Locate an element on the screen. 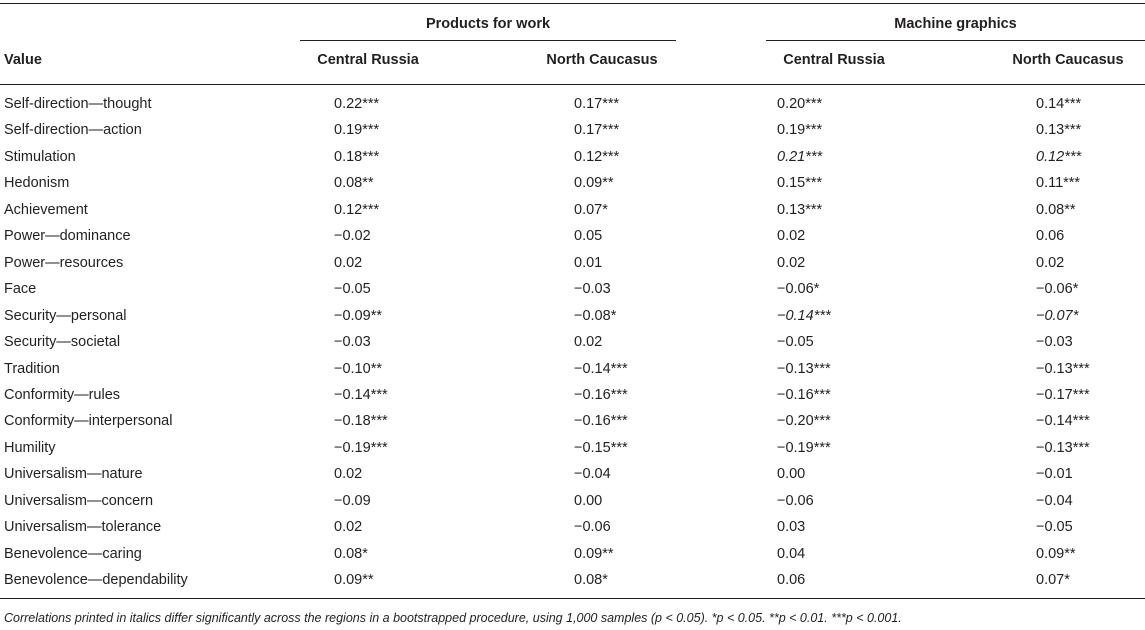 This screenshot has height=630, width=1145. column-header-central-russia-graphics: Central Russia is located at coordinates (834, 60).